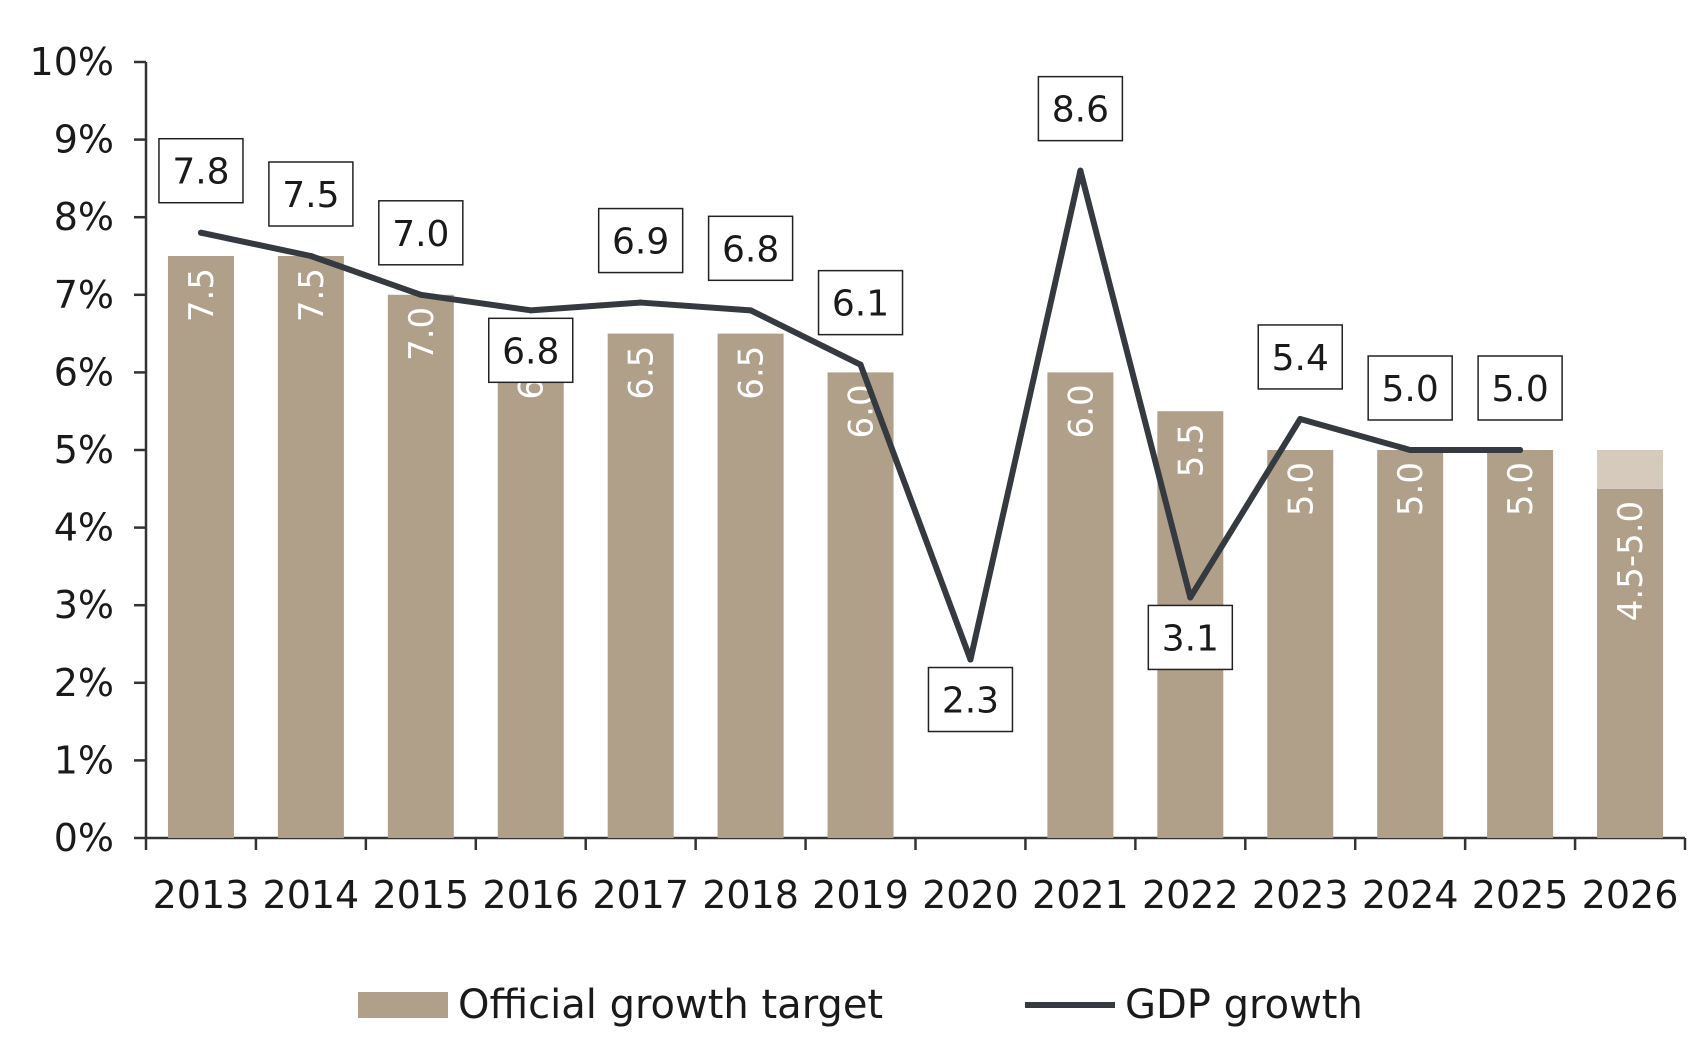  I want to click on gdp-growth-label-text: 7.0, so click(420, 234).